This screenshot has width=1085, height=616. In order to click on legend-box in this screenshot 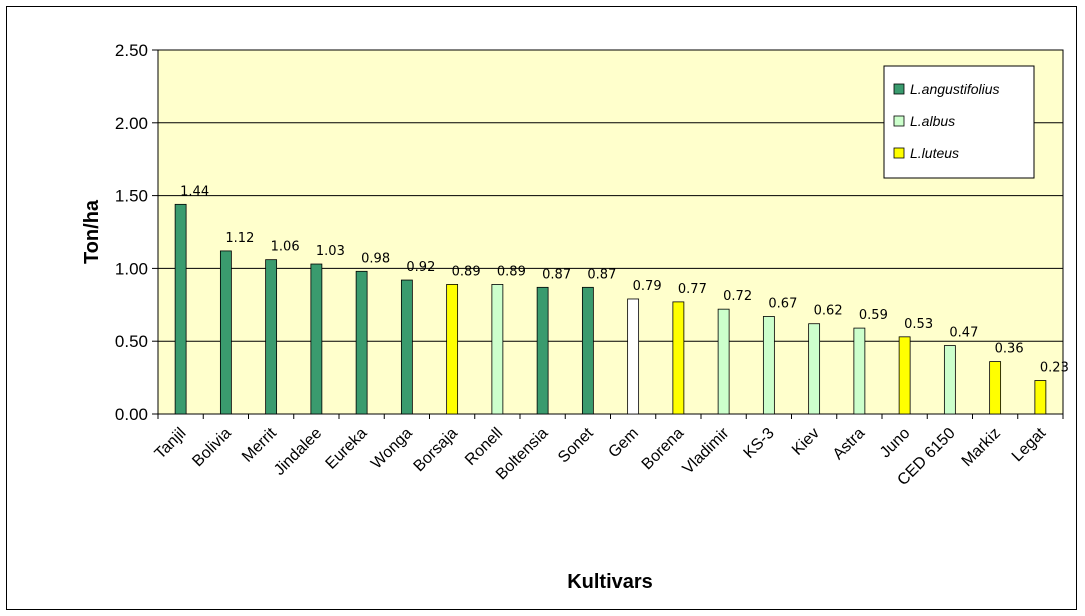, I will do `click(959, 122)`.